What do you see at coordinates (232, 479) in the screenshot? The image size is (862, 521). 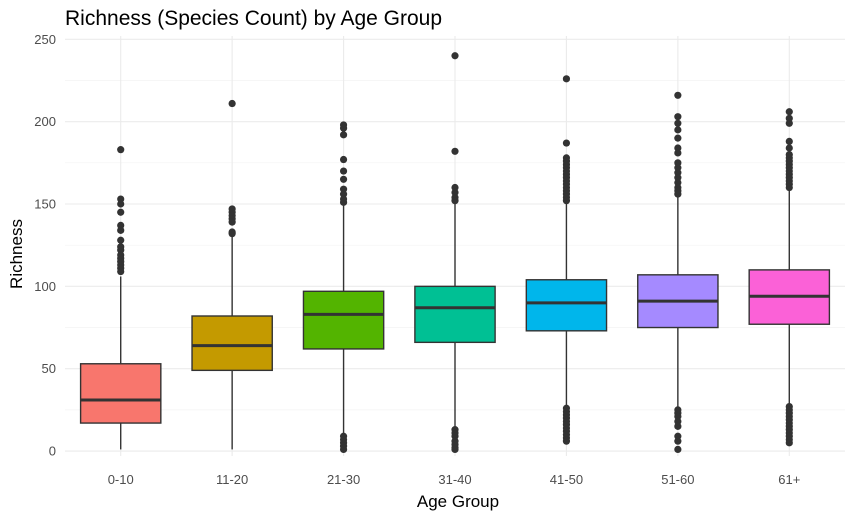 I see `x-tick-label: 11-20` at bounding box center [232, 479].